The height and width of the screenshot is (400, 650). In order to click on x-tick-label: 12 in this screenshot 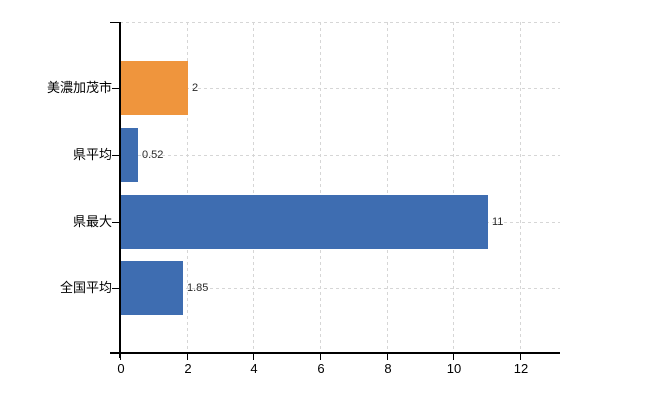, I will do `click(521, 368)`.